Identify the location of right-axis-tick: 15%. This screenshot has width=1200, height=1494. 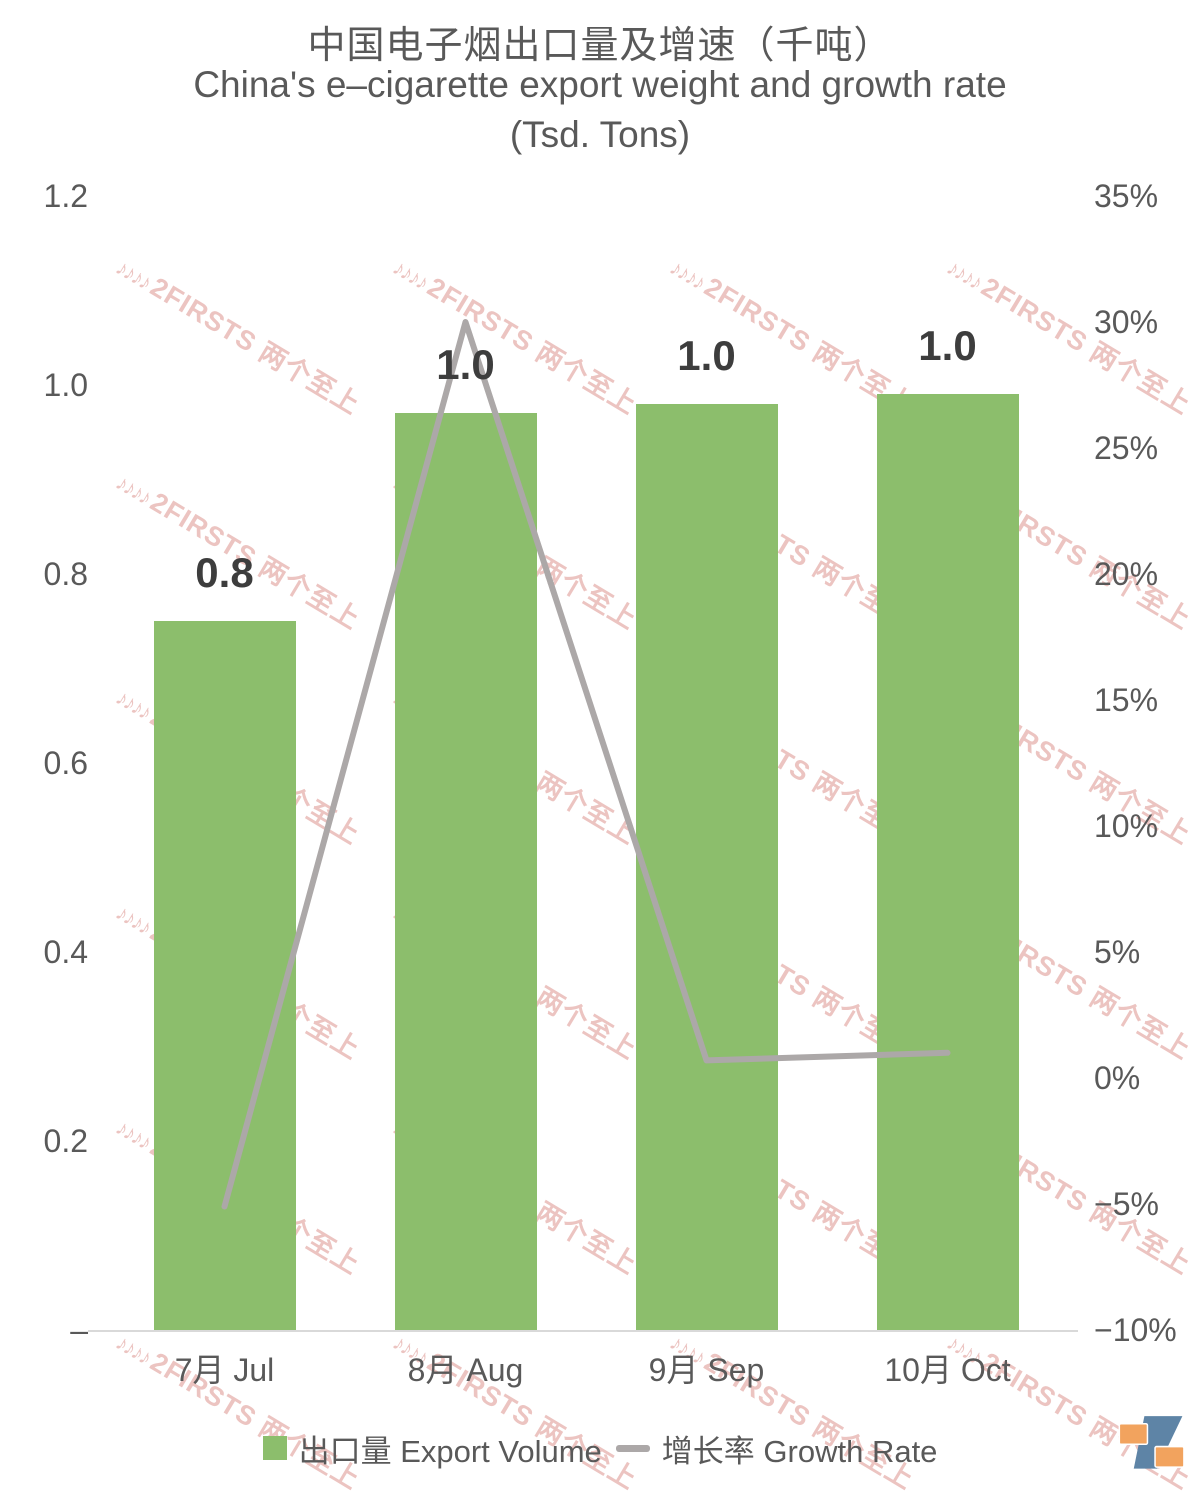
(1126, 700).